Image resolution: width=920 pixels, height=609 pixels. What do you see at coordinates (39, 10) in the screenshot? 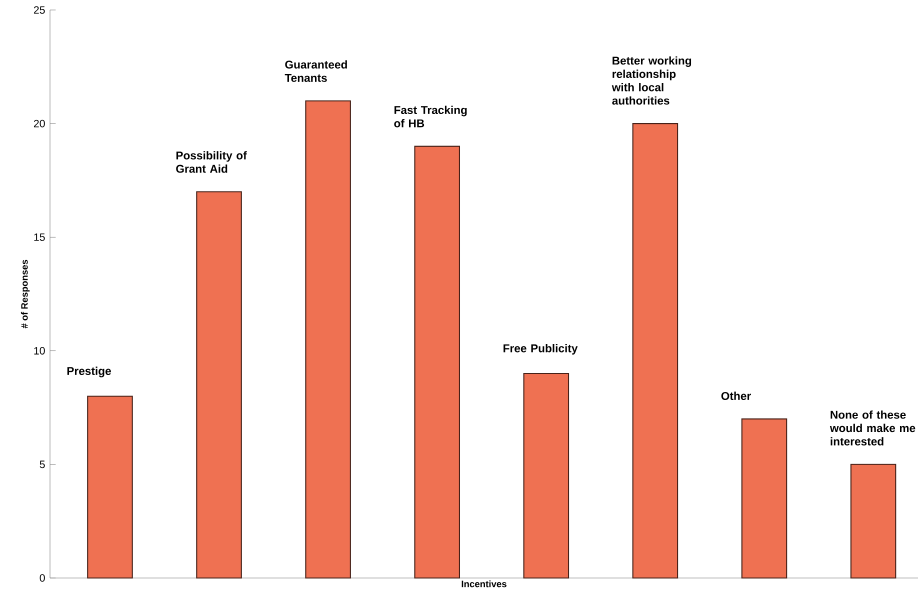
I see `y-tick-label: 25` at bounding box center [39, 10].